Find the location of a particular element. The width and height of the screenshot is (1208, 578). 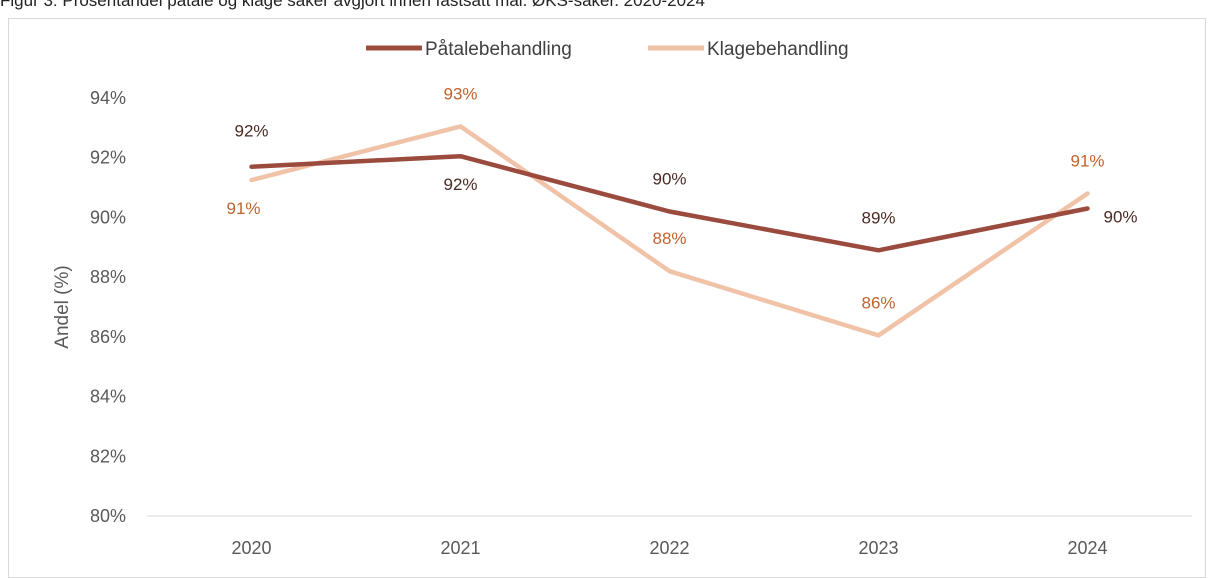

data-label: 88% is located at coordinates (669, 238).